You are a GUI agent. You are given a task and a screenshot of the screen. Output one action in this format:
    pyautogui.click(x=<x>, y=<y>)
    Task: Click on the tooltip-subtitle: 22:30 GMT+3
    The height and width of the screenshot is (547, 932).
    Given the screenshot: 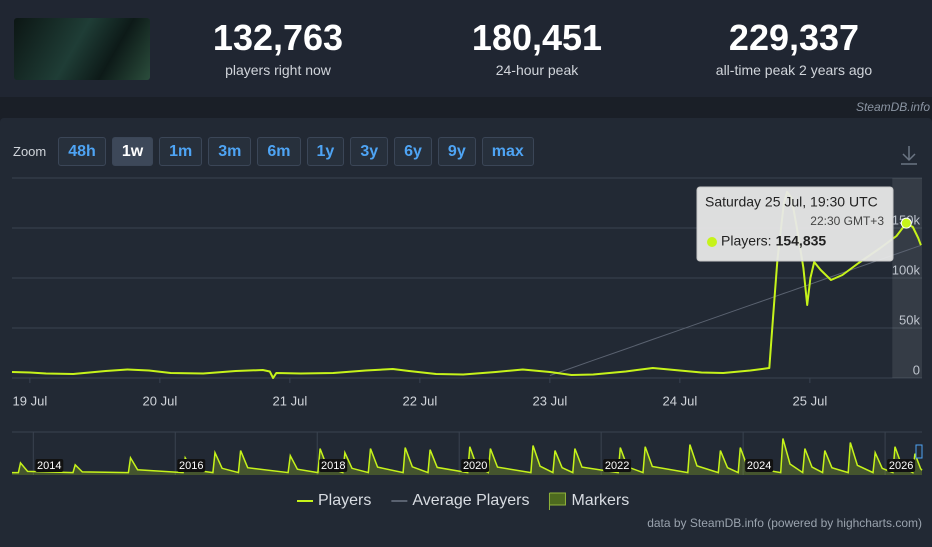 What is the action you would take?
    pyautogui.click(x=847, y=221)
    